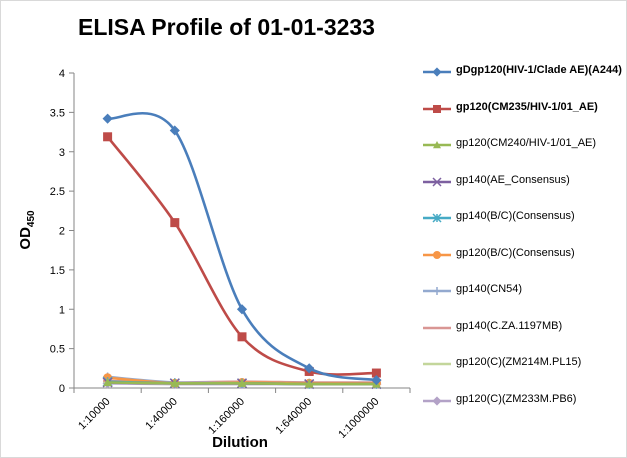  Describe the element at coordinates (25, 238) in the screenshot. I see `y-axis-label: OD` at that location.